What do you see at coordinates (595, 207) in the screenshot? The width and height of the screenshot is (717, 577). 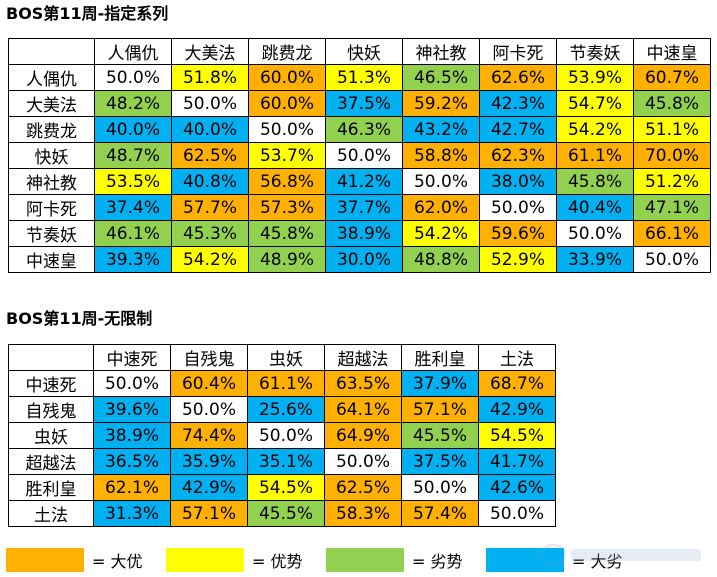 I see `winrate-cell: 40.4%` at bounding box center [595, 207].